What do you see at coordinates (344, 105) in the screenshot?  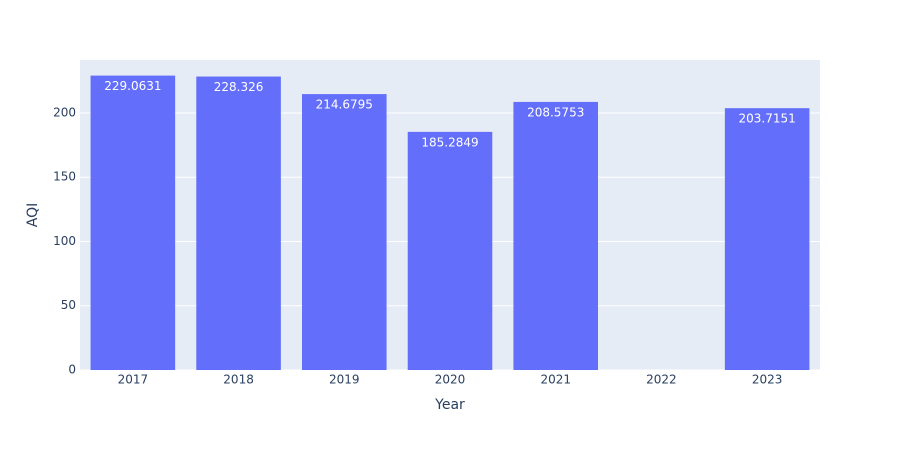 I see `value-label: 214.6795` at bounding box center [344, 105].